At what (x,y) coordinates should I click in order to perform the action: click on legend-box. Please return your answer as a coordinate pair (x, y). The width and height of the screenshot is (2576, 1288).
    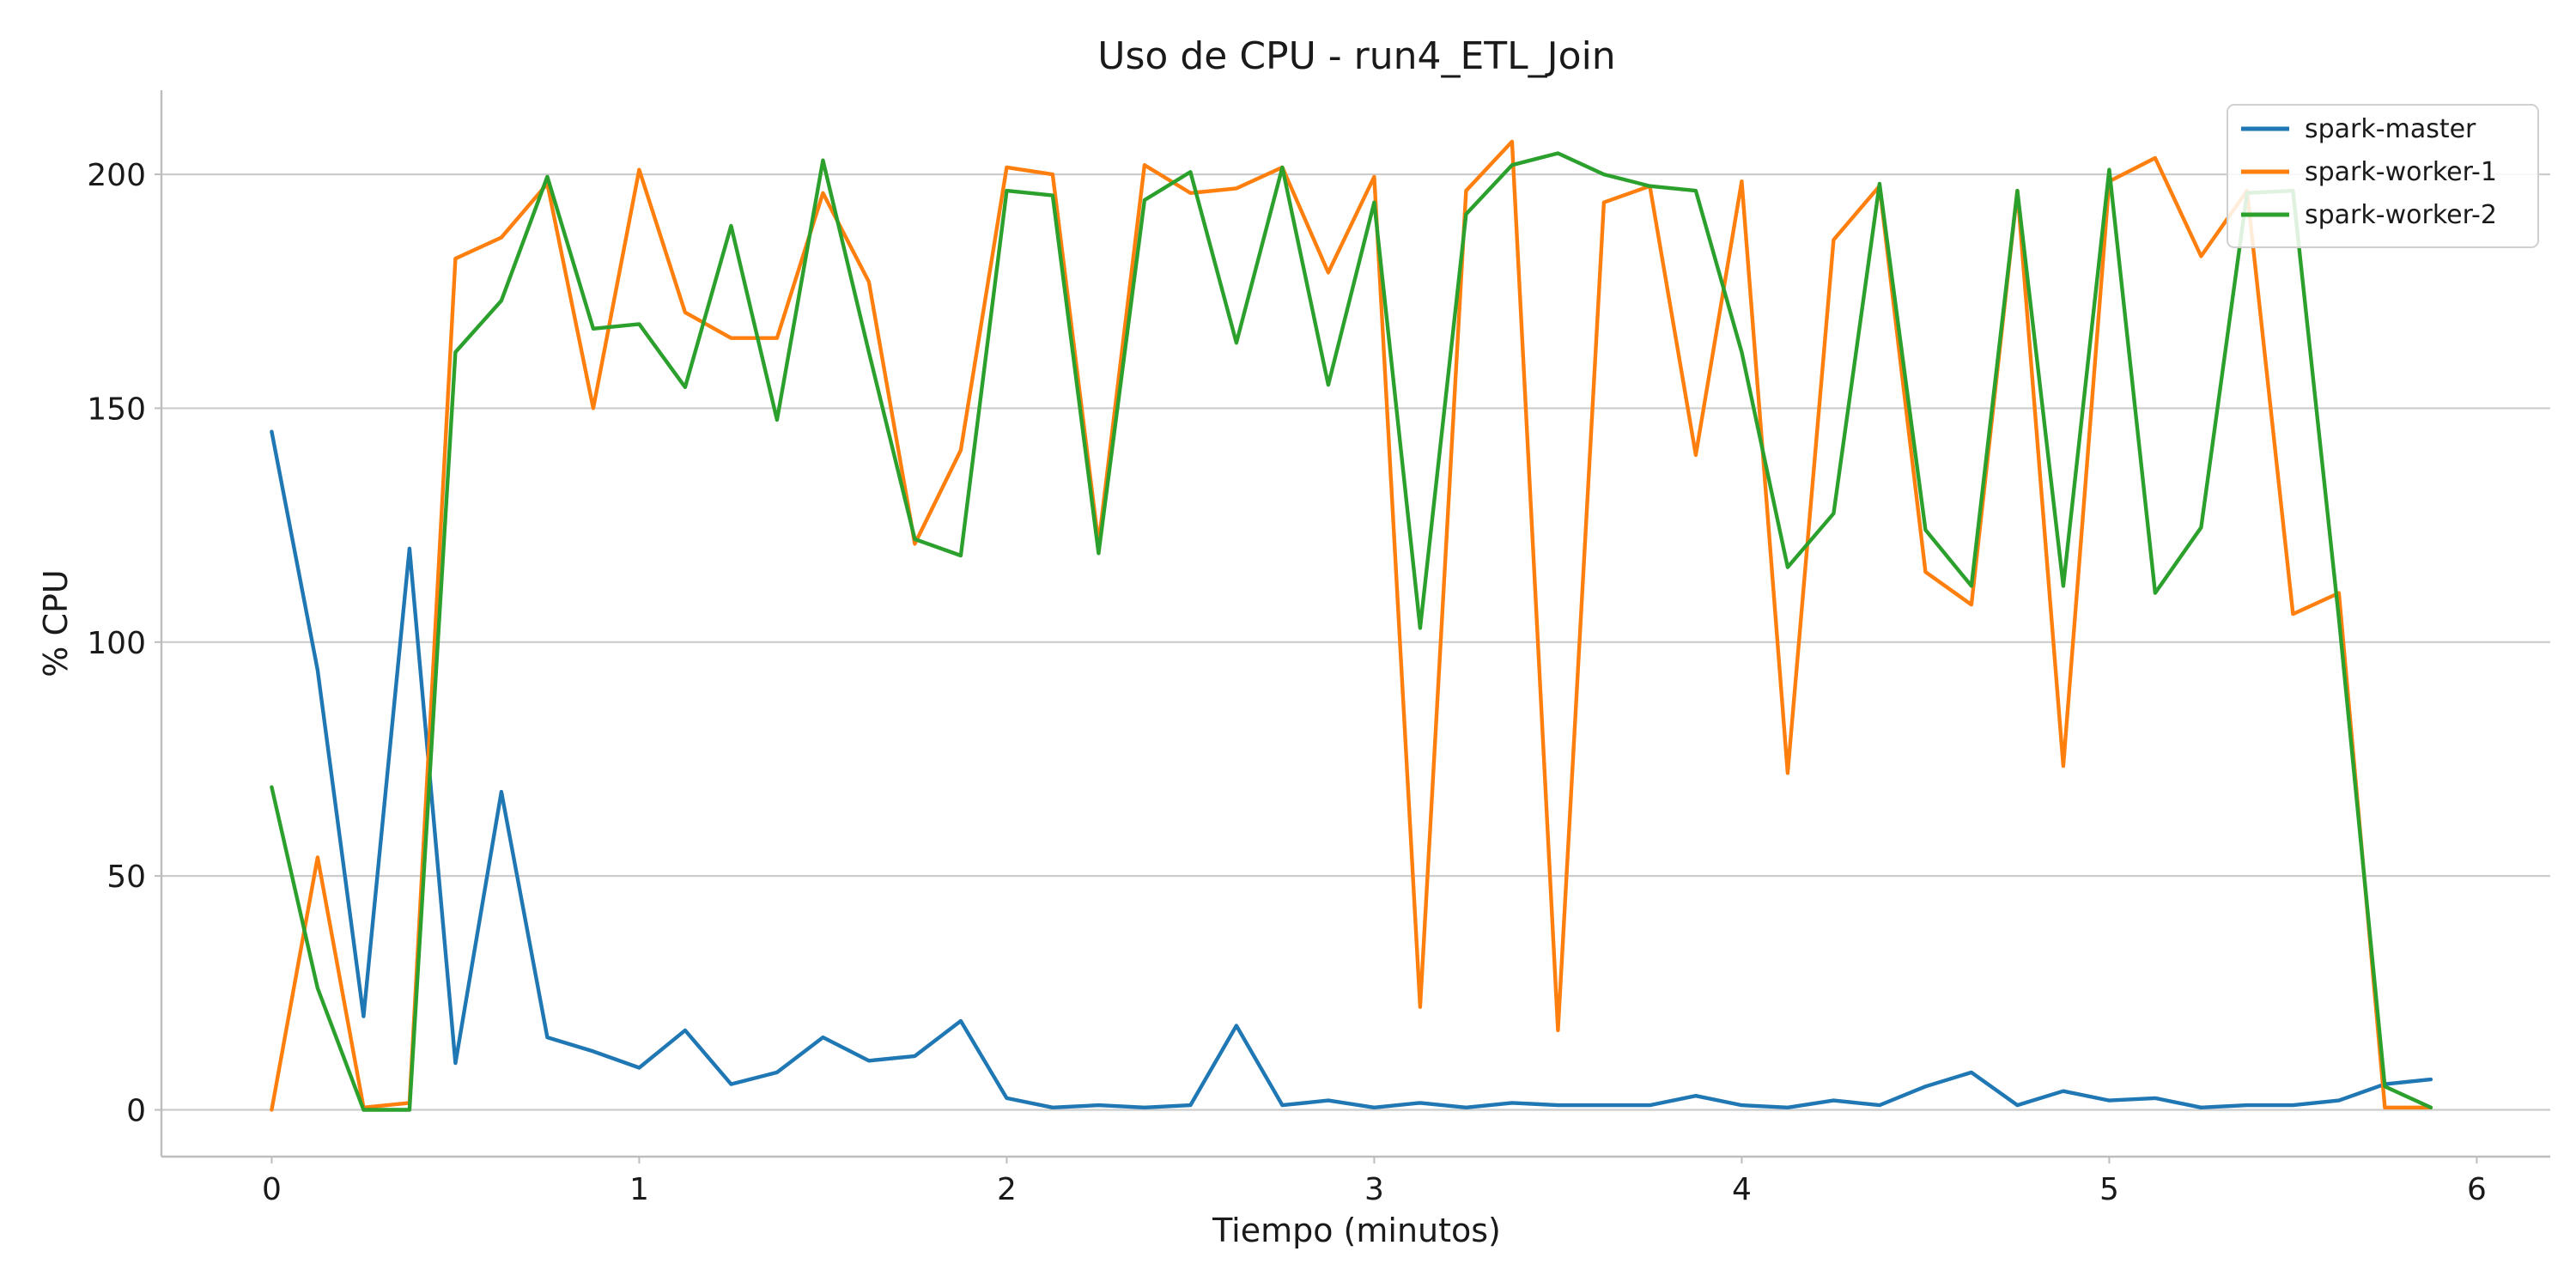
    Looking at the image, I should click on (2383, 176).